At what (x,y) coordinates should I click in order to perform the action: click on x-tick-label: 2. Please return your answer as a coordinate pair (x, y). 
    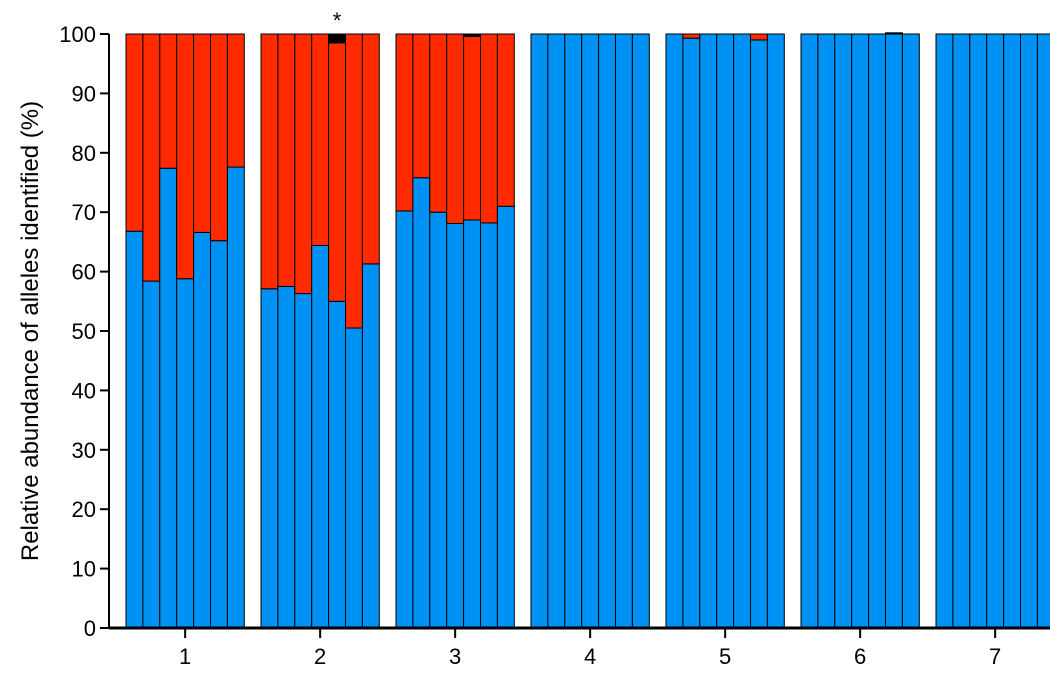
    Looking at the image, I should click on (320, 656).